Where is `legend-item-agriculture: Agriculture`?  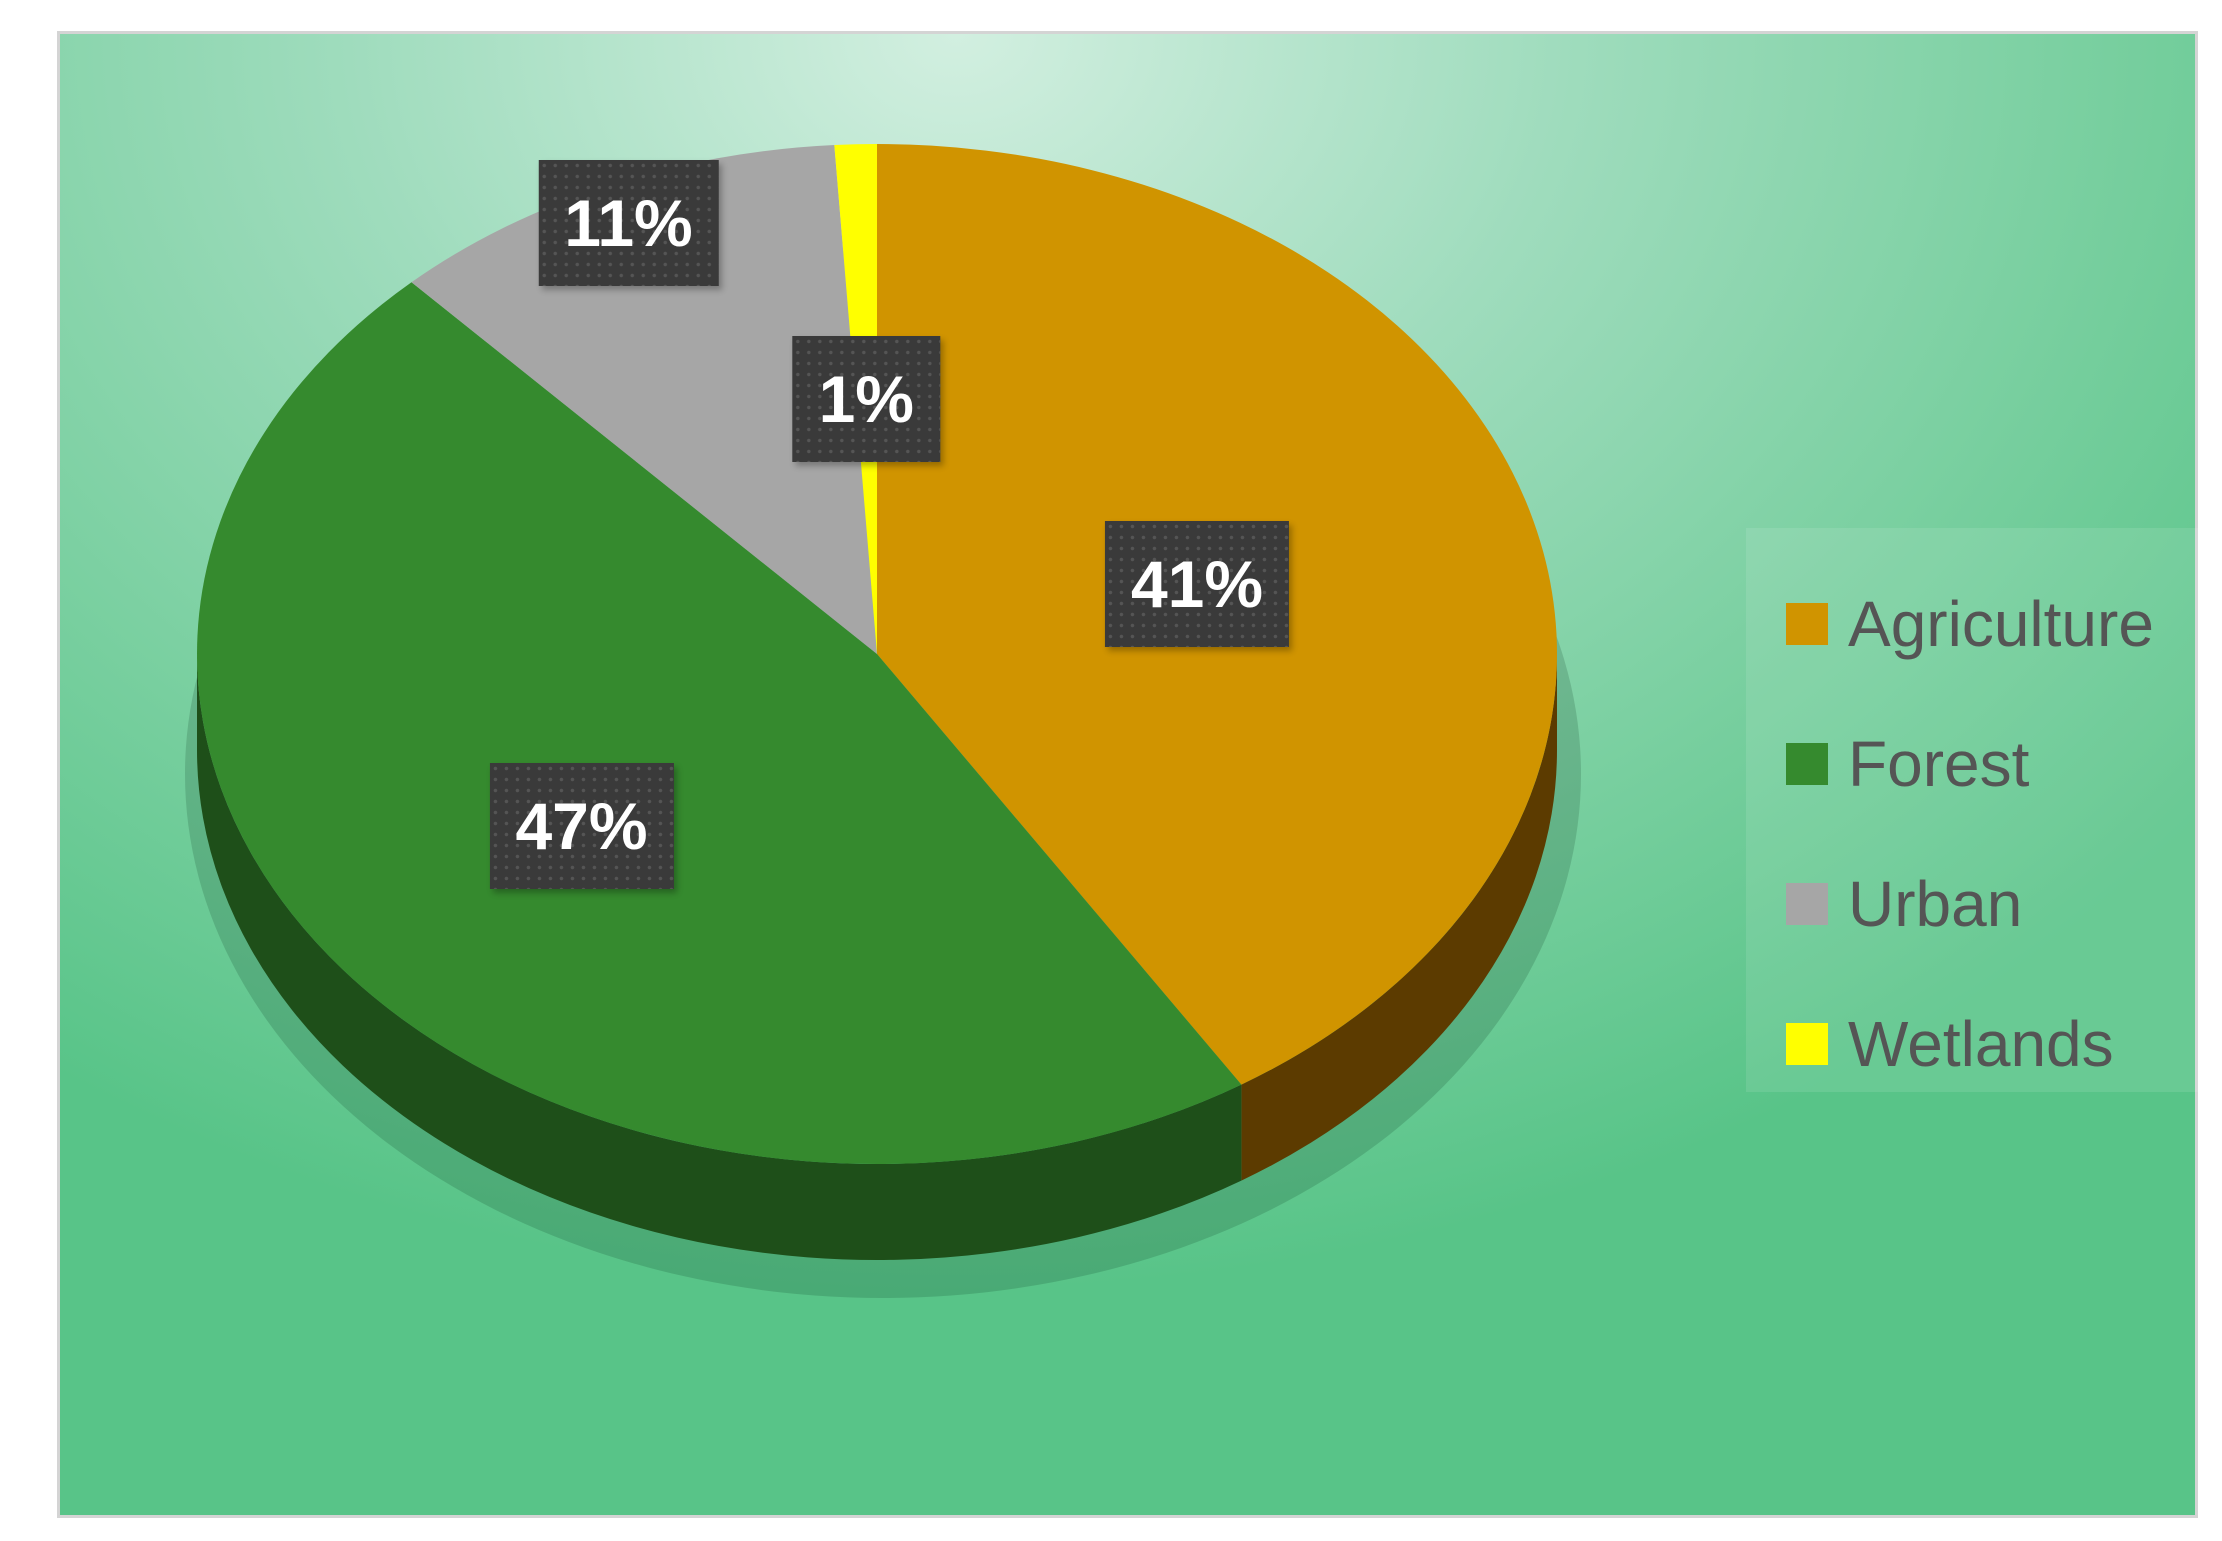 legend-item-agriculture: Agriculture is located at coordinates (1970, 624).